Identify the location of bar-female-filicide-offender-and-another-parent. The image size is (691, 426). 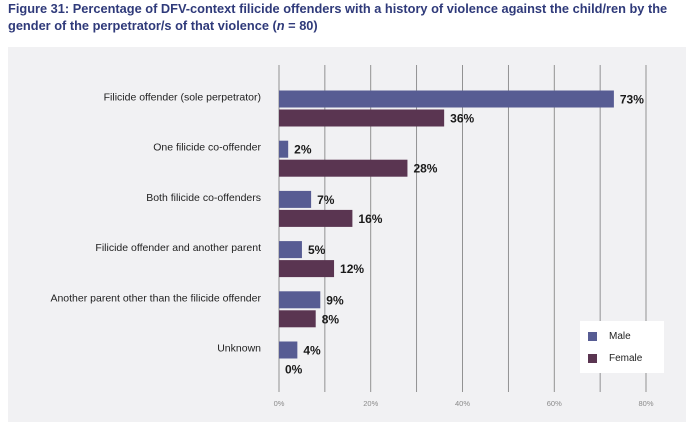
(307, 269).